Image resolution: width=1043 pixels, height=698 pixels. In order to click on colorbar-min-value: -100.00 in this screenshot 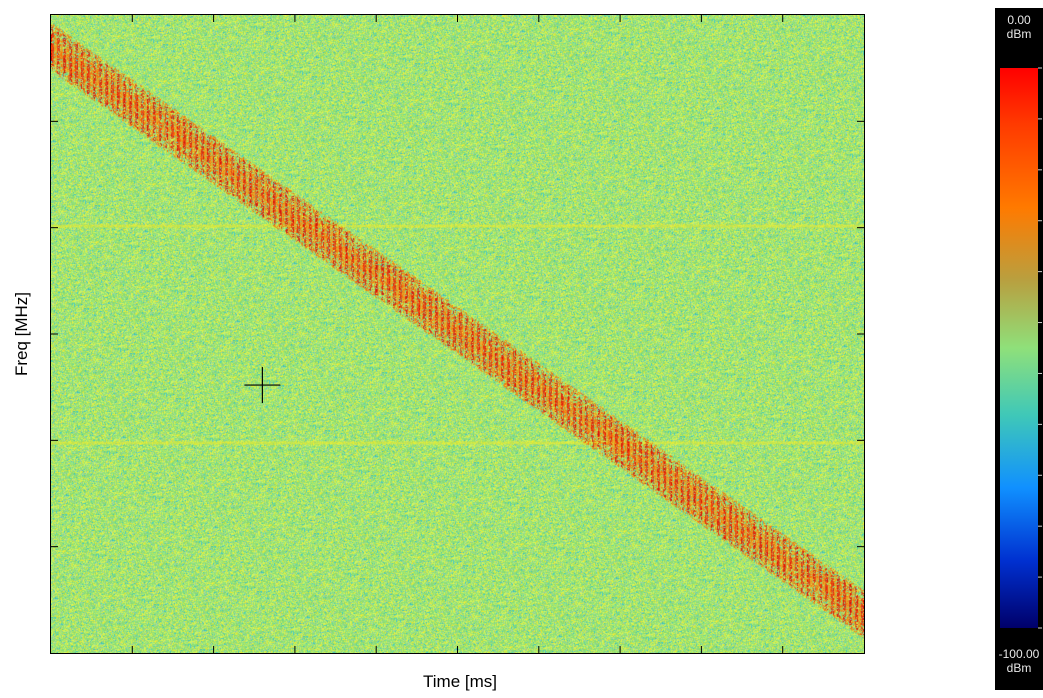, I will do `click(1019, 654)`.